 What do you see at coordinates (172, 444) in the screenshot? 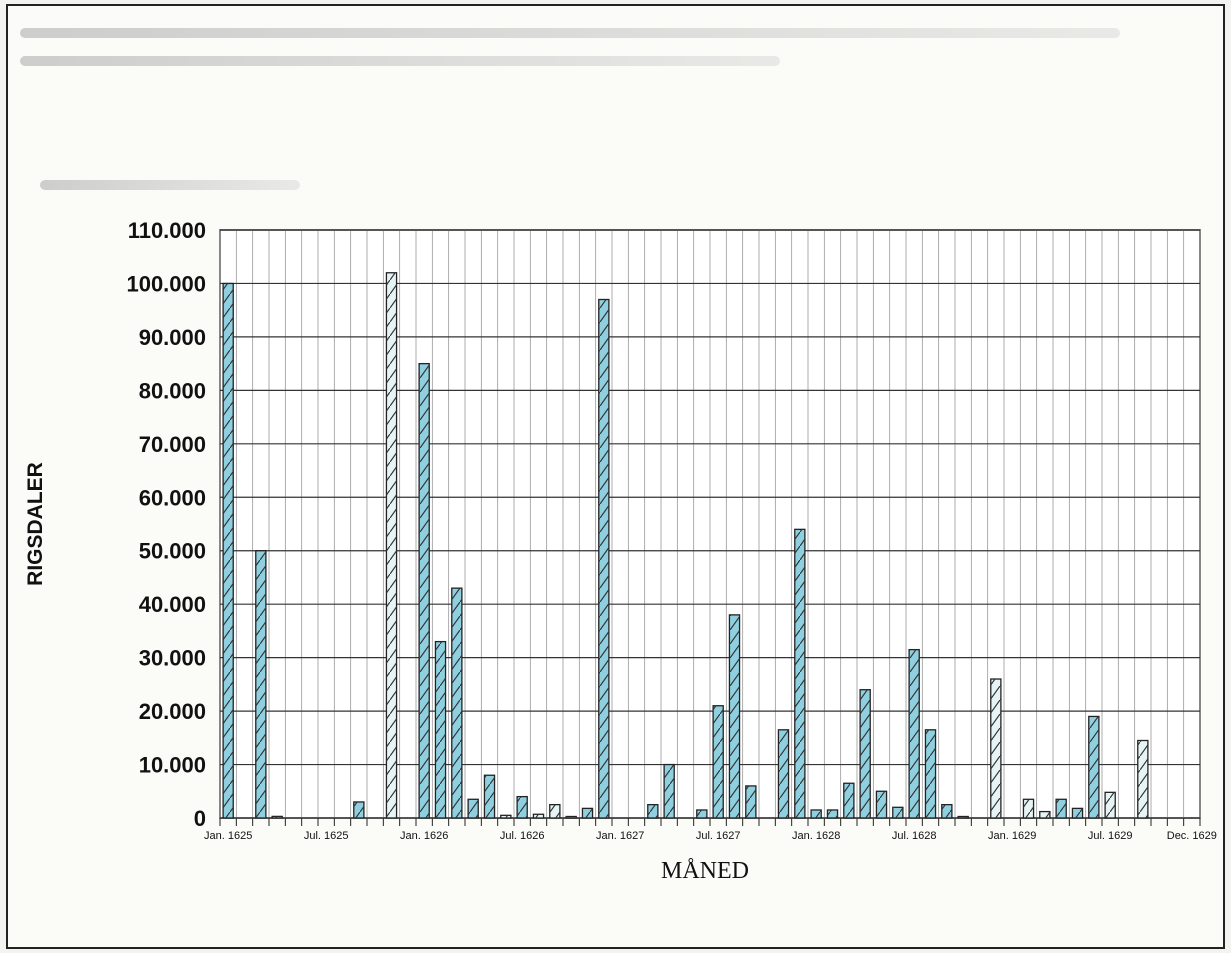
I see `y-tick-label: 70.000` at bounding box center [172, 444].